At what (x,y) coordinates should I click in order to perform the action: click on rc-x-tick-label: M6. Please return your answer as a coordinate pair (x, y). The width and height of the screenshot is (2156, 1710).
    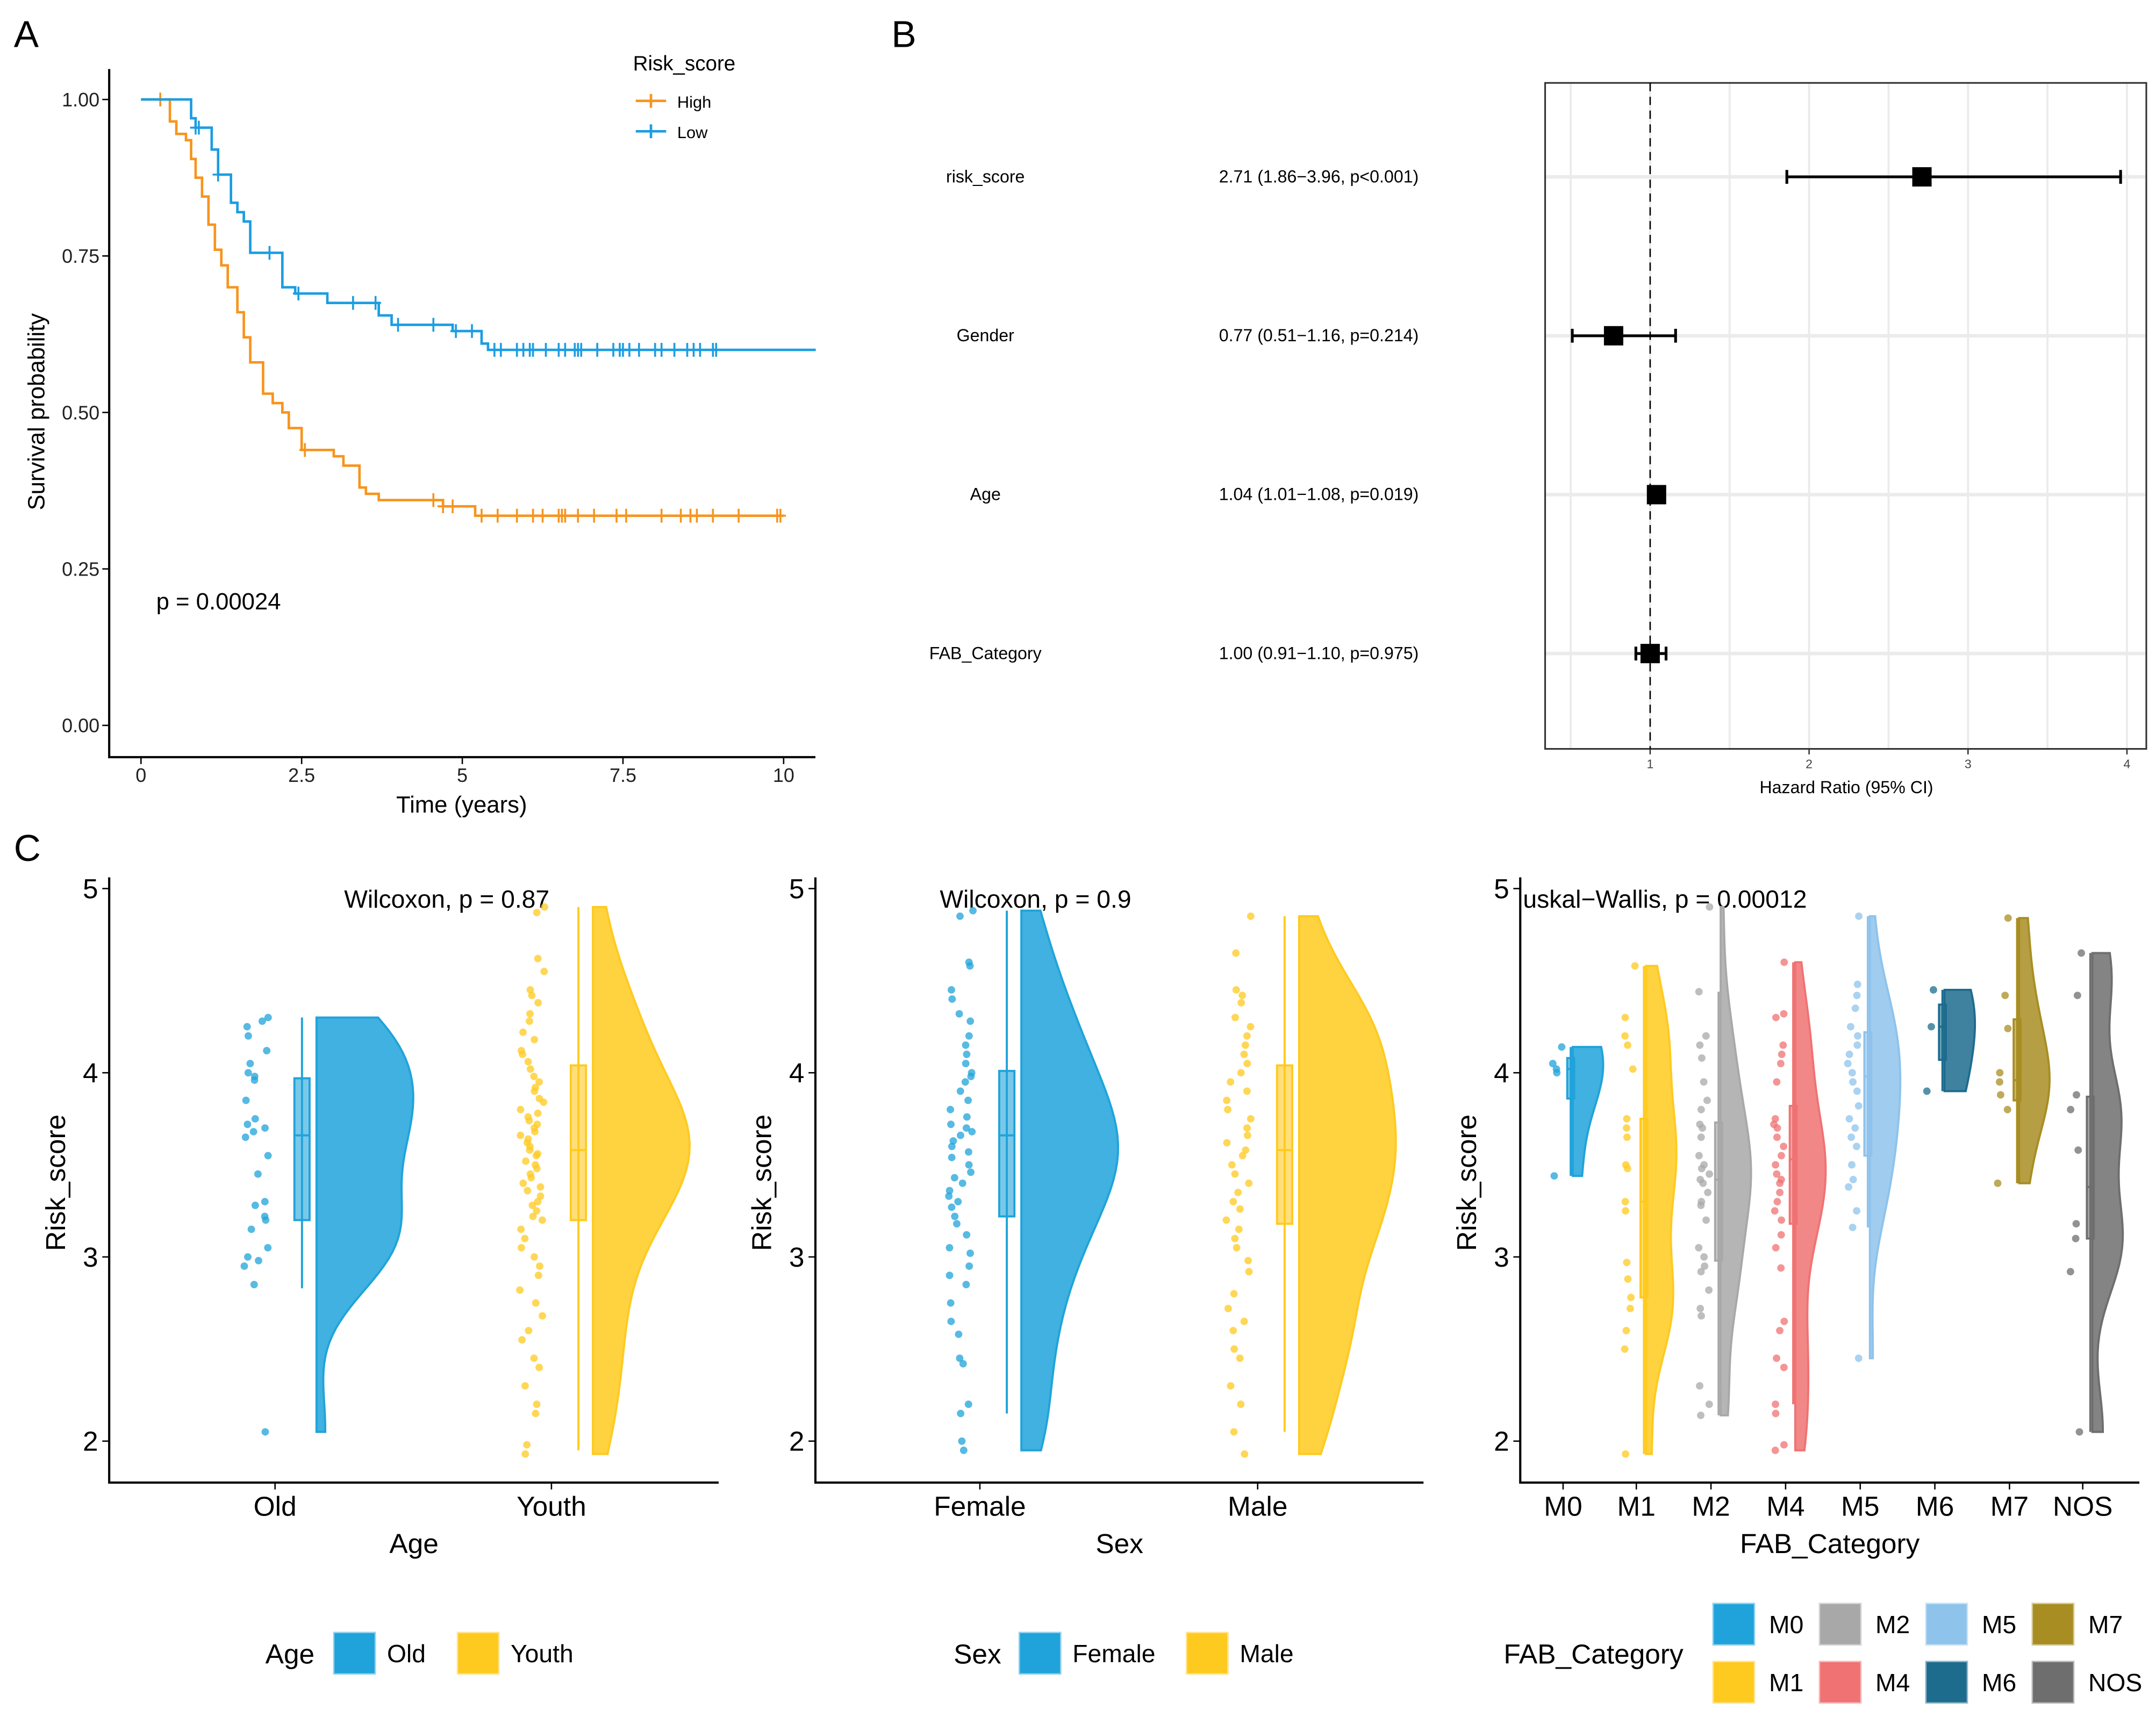
    Looking at the image, I should click on (1935, 1506).